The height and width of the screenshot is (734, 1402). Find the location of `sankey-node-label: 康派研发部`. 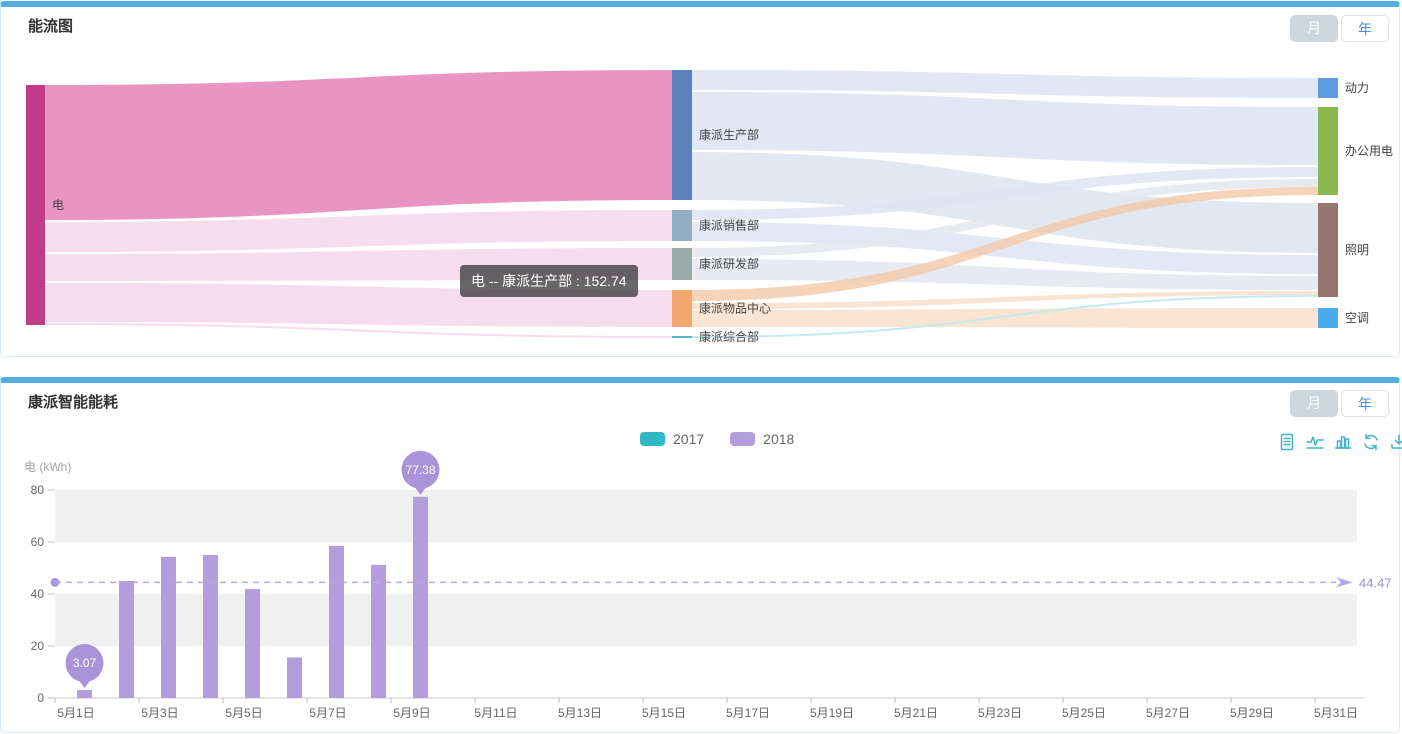

sankey-node-label: 康派研发部 is located at coordinates (729, 263).